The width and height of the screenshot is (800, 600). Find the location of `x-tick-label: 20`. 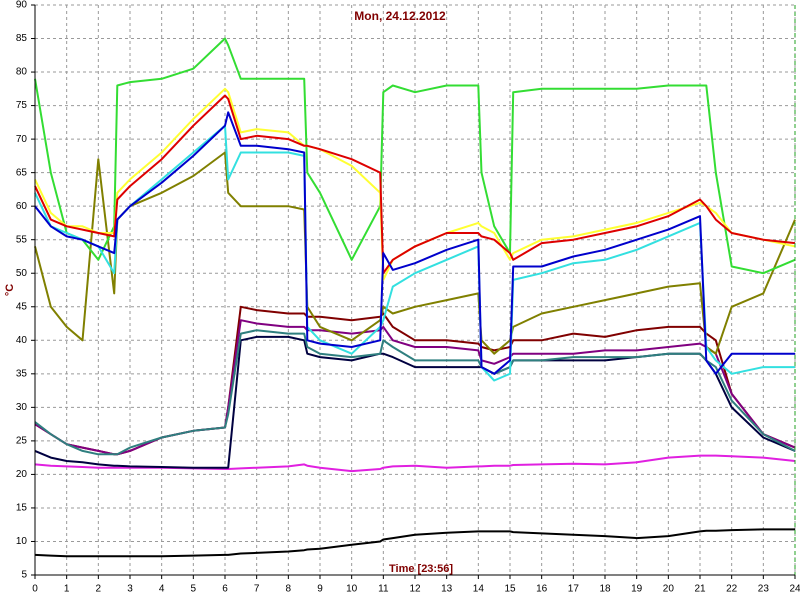

x-tick-label: 20 is located at coordinates (669, 589).